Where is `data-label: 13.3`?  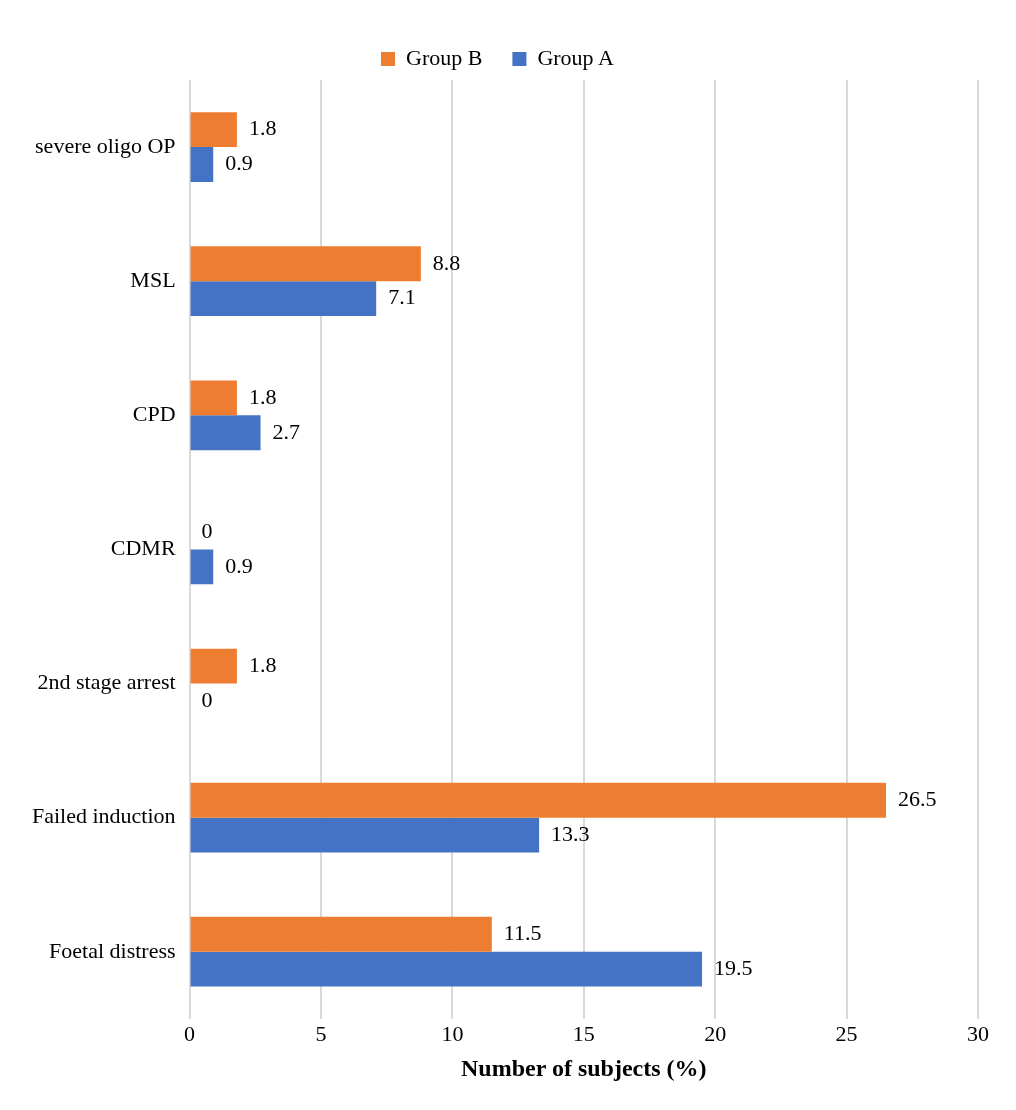
data-label: 13.3 is located at coordinates (570, 833).